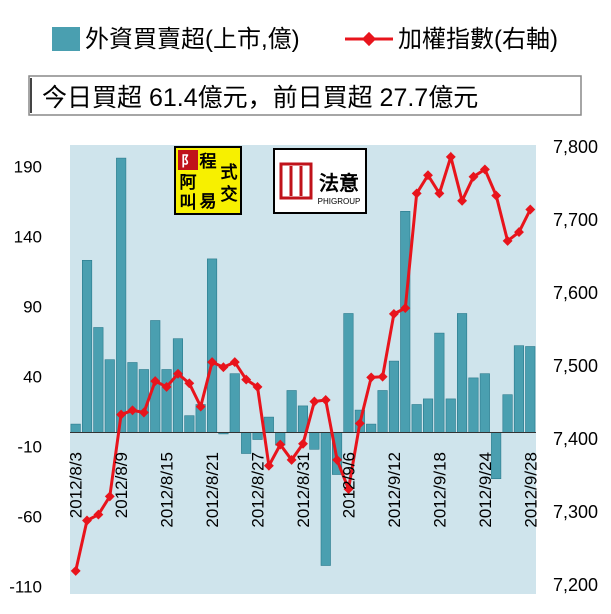 The width and height of the screenshot is (611, 614). Describe the element at coordinates (439, 490) in the screenshot. I see `x-tick-label: 2012/9/18` at that location.